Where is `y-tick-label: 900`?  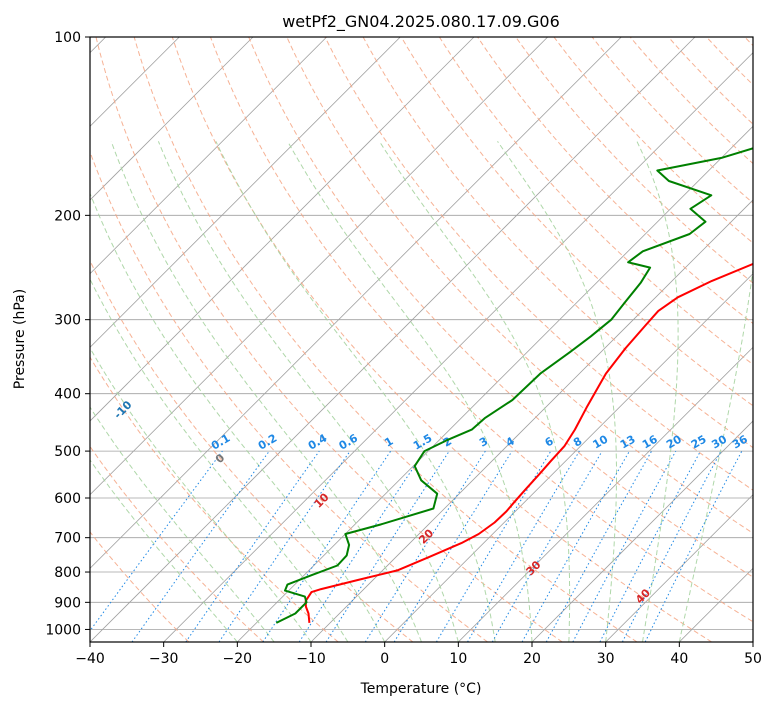 y-tick-label: 900 is located at coordinates (67, 603).